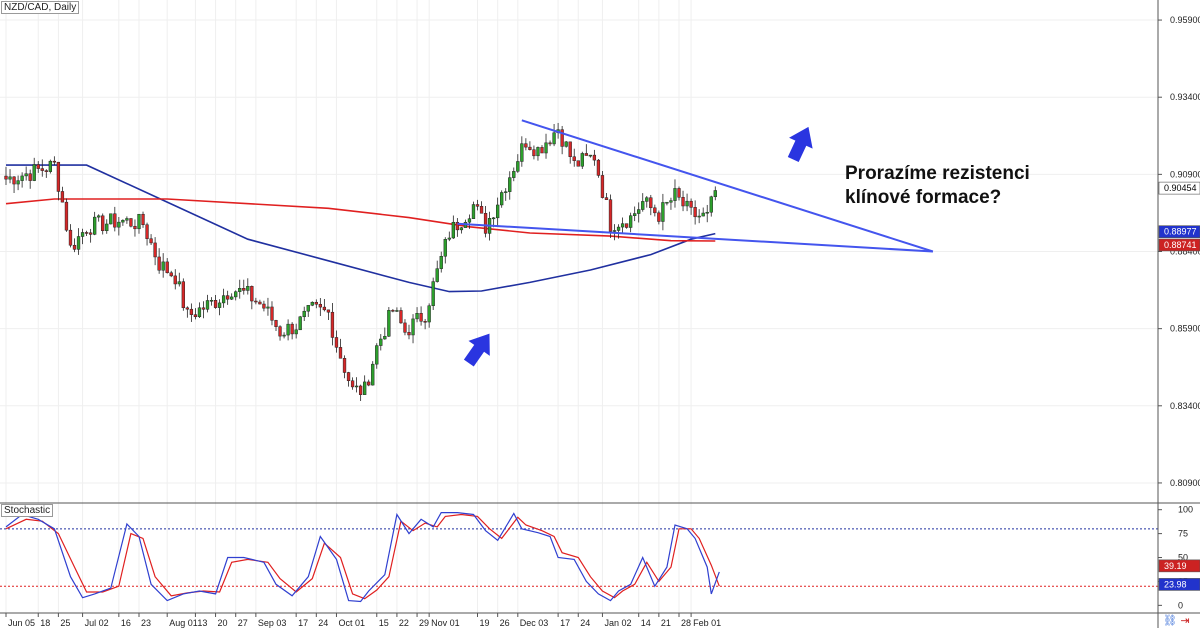  What do you see at coordinates (1180, 232) in the screenshot?
I see `ma-blue-tag: 0.88977` at bounding box center [1180, 232].